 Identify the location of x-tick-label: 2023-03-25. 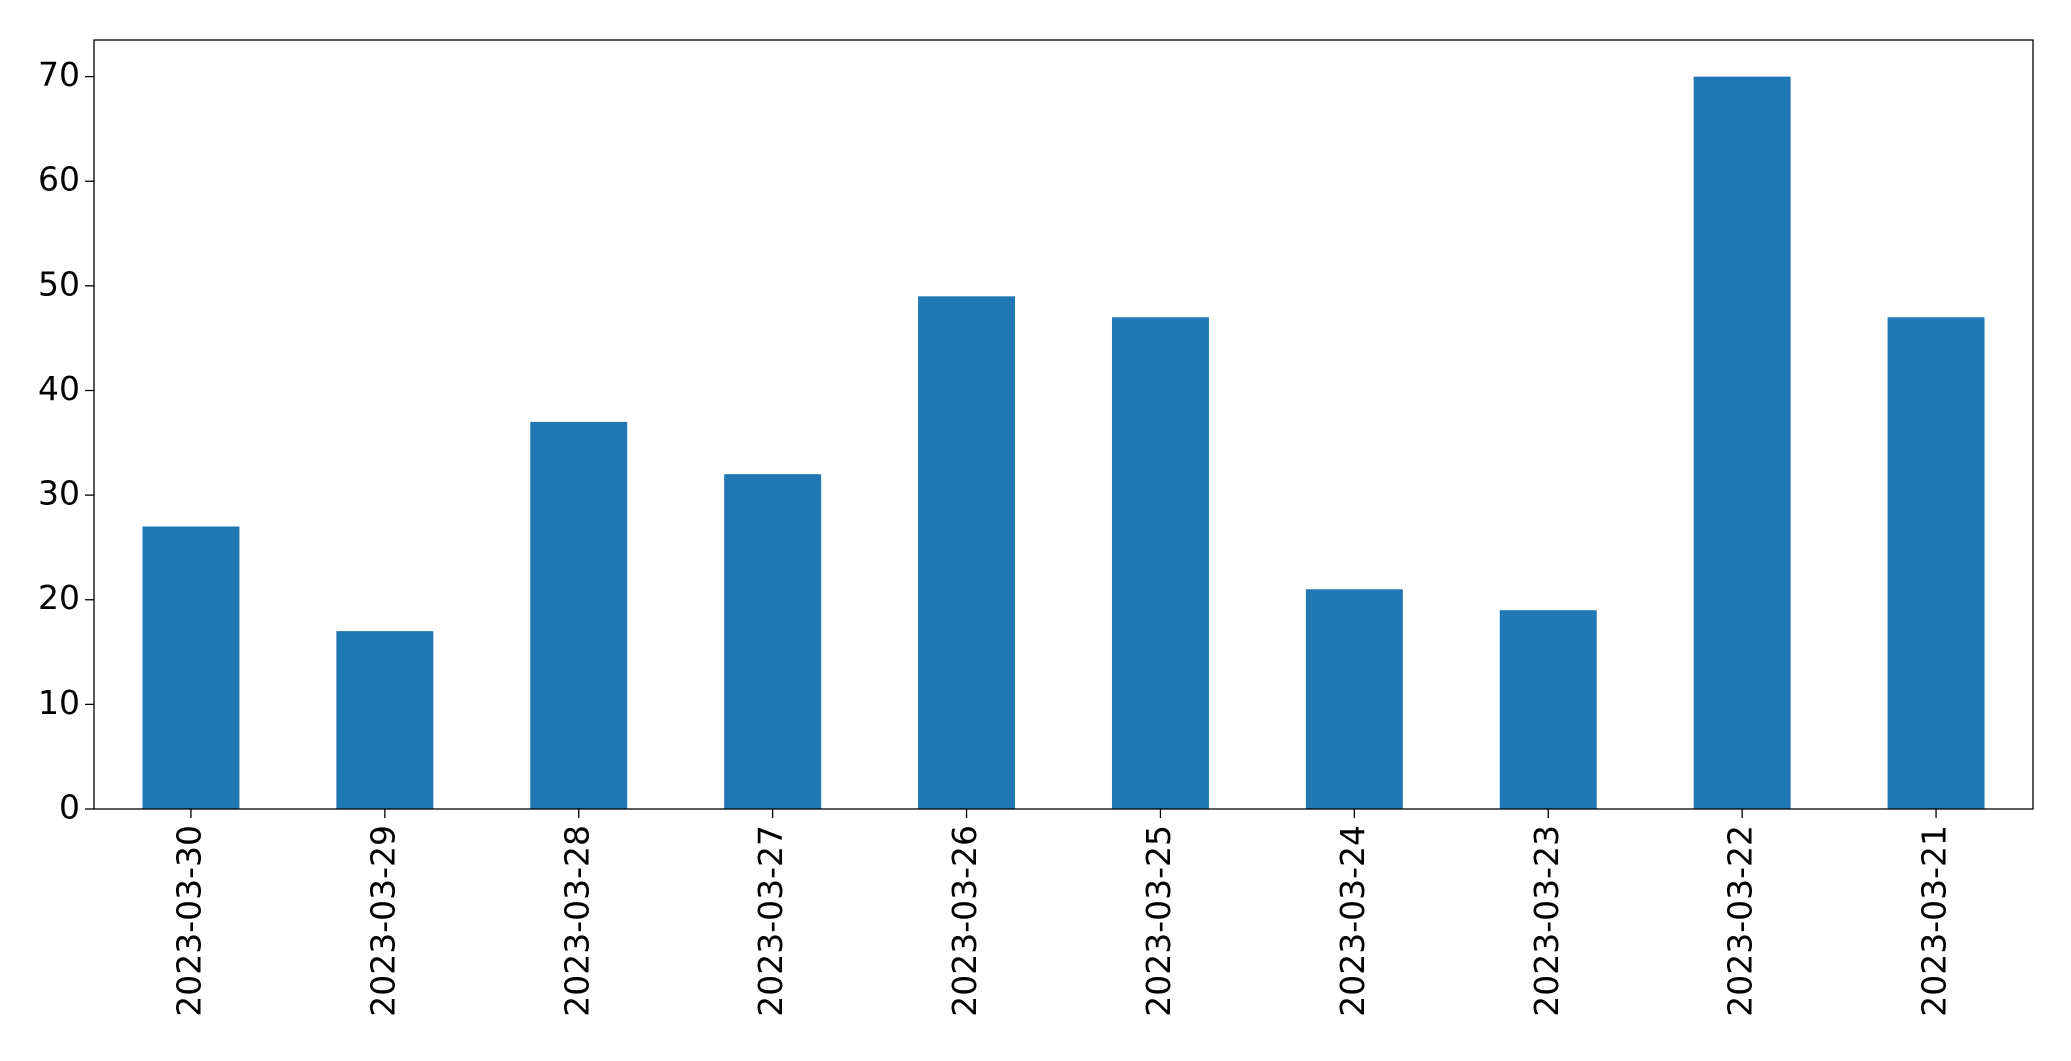
(1158, 921).